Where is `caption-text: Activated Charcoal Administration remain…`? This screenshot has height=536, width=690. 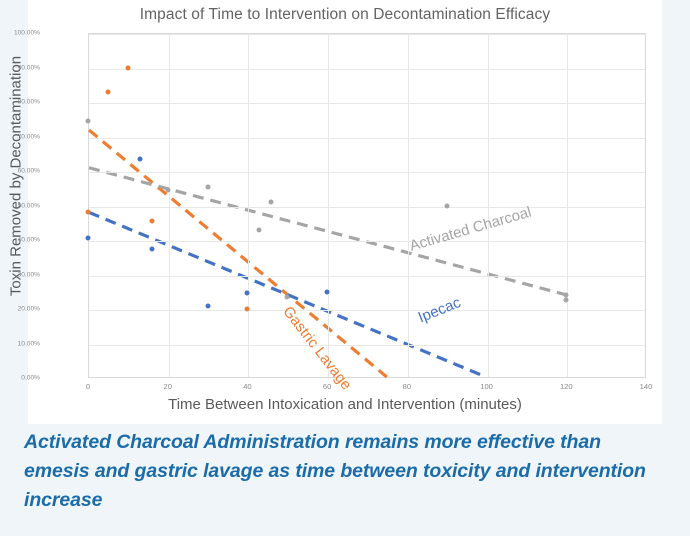 caption-text: Activated Charcoal Administration remain… is located at coordinates (335, 471).